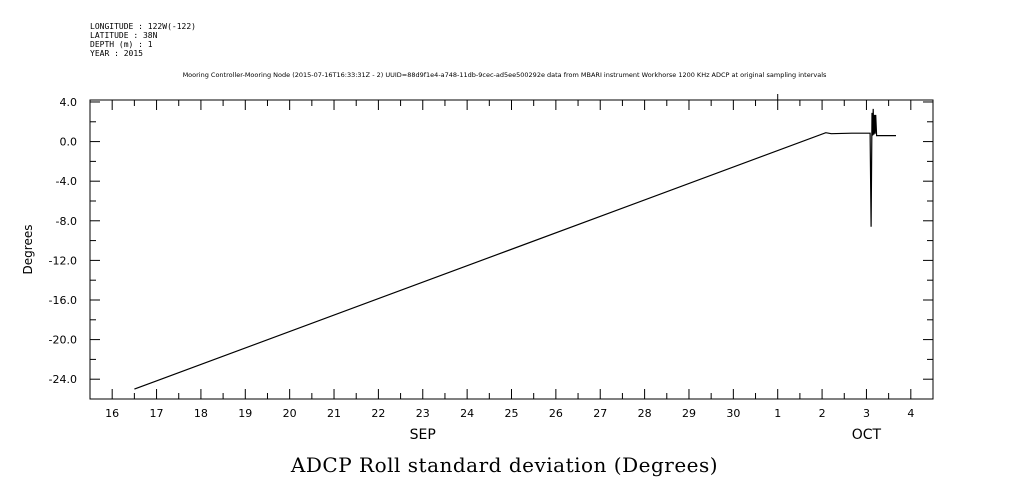 This screenshot has height=504, width=1009. Describe the element at coordinates (201, 413) in the screenshot. I see `x-tick-label: 18` at that location.